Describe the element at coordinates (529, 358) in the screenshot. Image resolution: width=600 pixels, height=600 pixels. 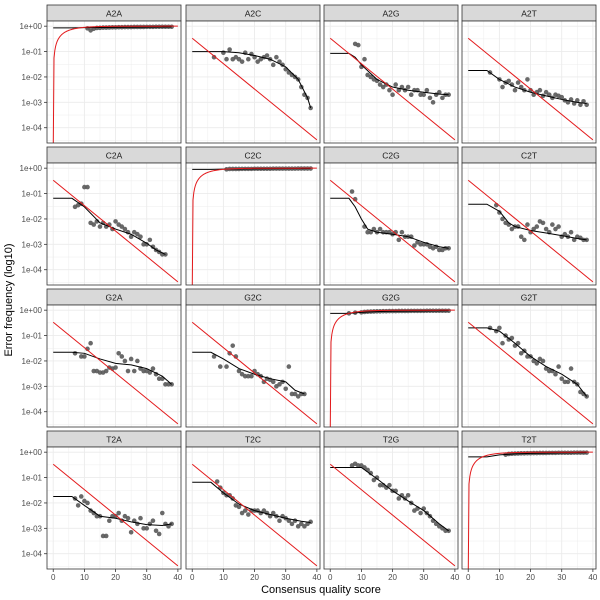
I see `facet-g2t: G2T` at that location.